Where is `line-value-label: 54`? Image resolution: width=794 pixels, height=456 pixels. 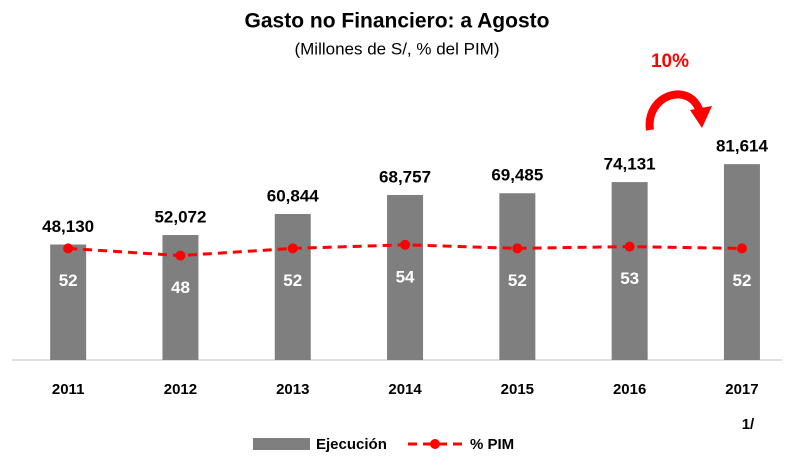 line-value-label: 54 is located at coordinates (405, 276).